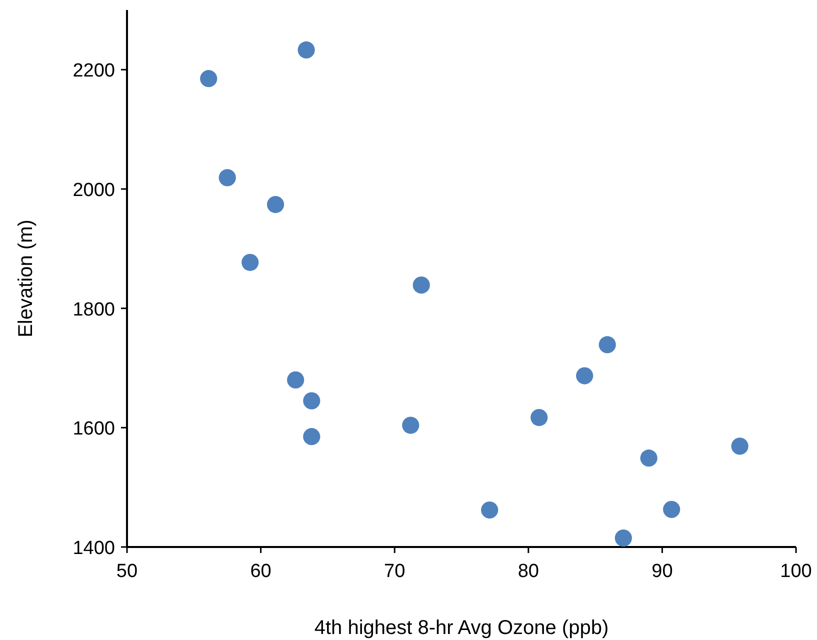  I want to click on y-tick-label: 2000, so click(93, 190).